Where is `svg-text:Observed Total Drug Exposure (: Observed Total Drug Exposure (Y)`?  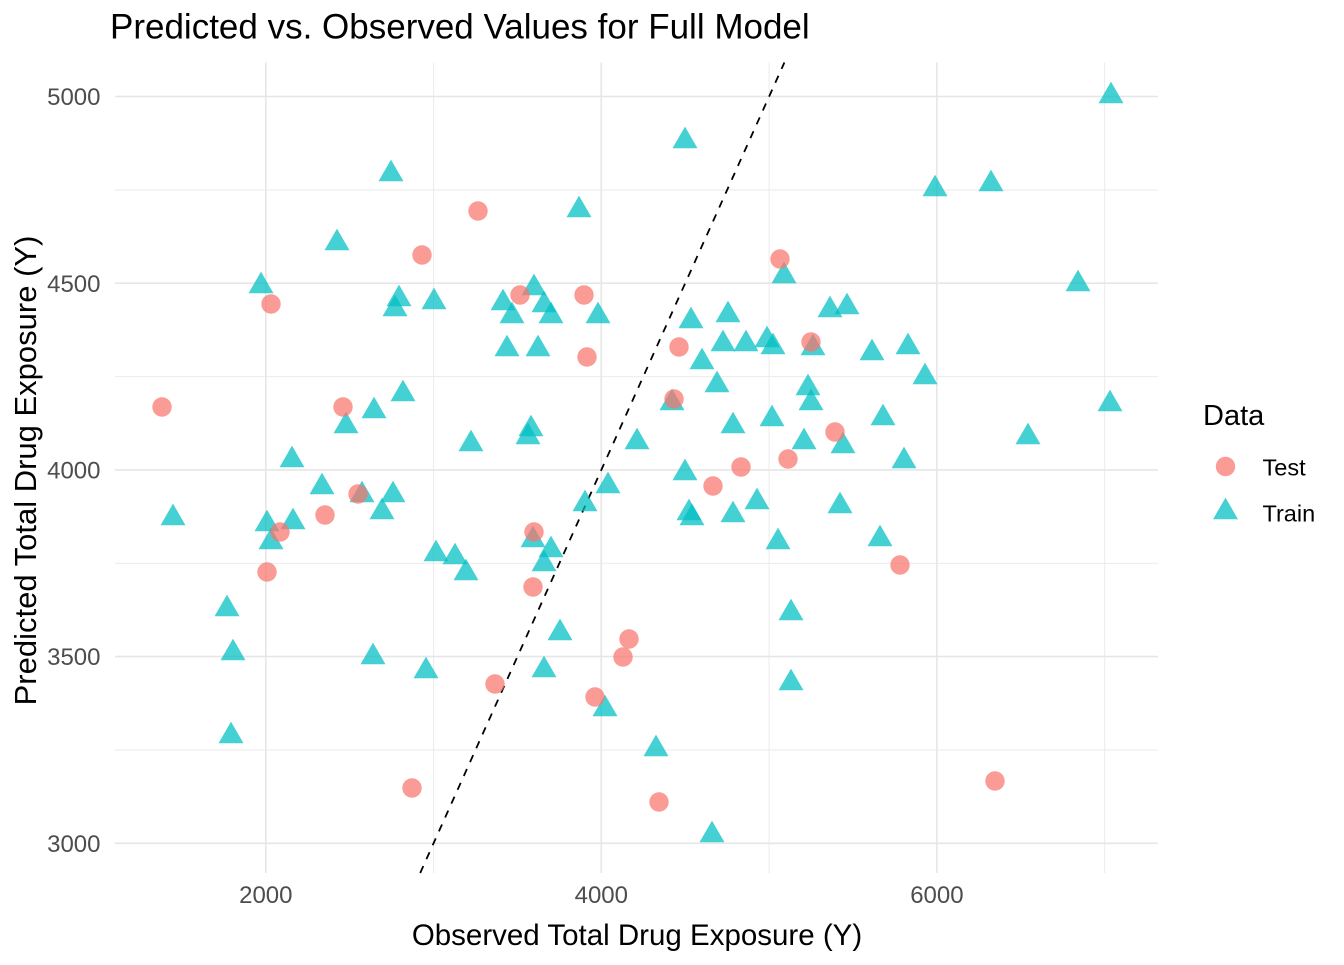
svg-text:Observed Total Drug Exposure (: Observed Total Drug Exposure (Y) is located at coordinates (637, 935).